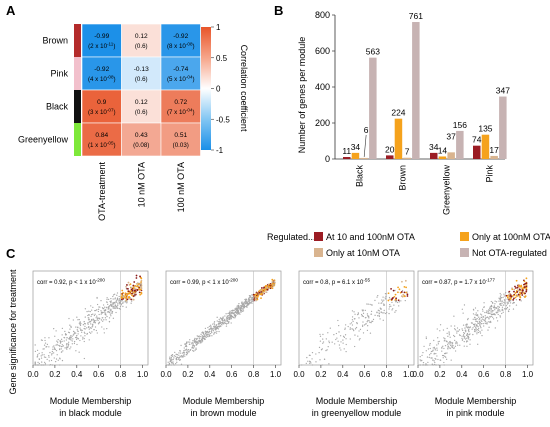 Image resolution: width=550 pixels, height=427 pixels. I want to click on heatmap-cell, so click(180, 73).